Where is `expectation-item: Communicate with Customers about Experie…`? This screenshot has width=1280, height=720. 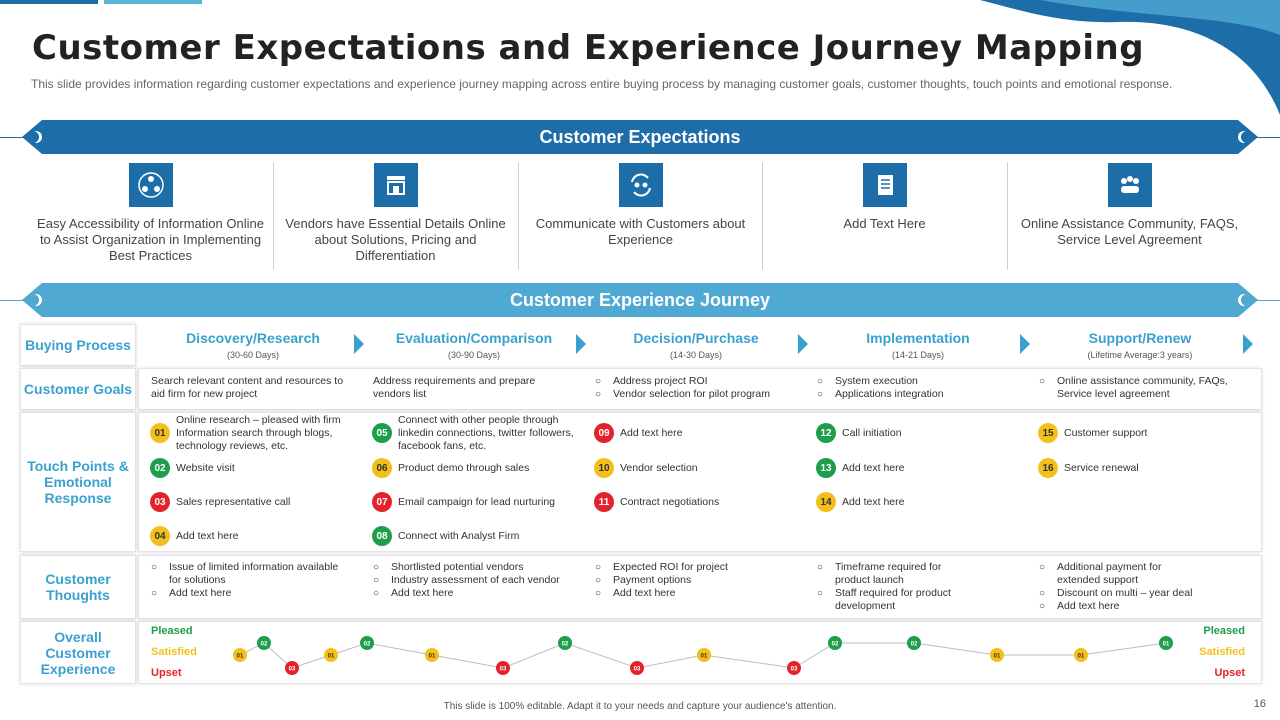 expectation-item: Communicate with Customers about Experie… is located at coordinates (640, 215).